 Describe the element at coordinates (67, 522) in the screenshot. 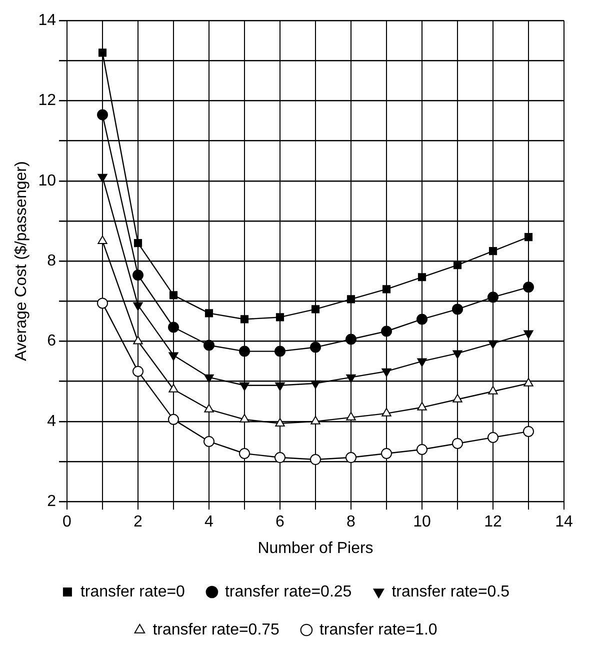

I see `x-tick-label: 0` at that location.